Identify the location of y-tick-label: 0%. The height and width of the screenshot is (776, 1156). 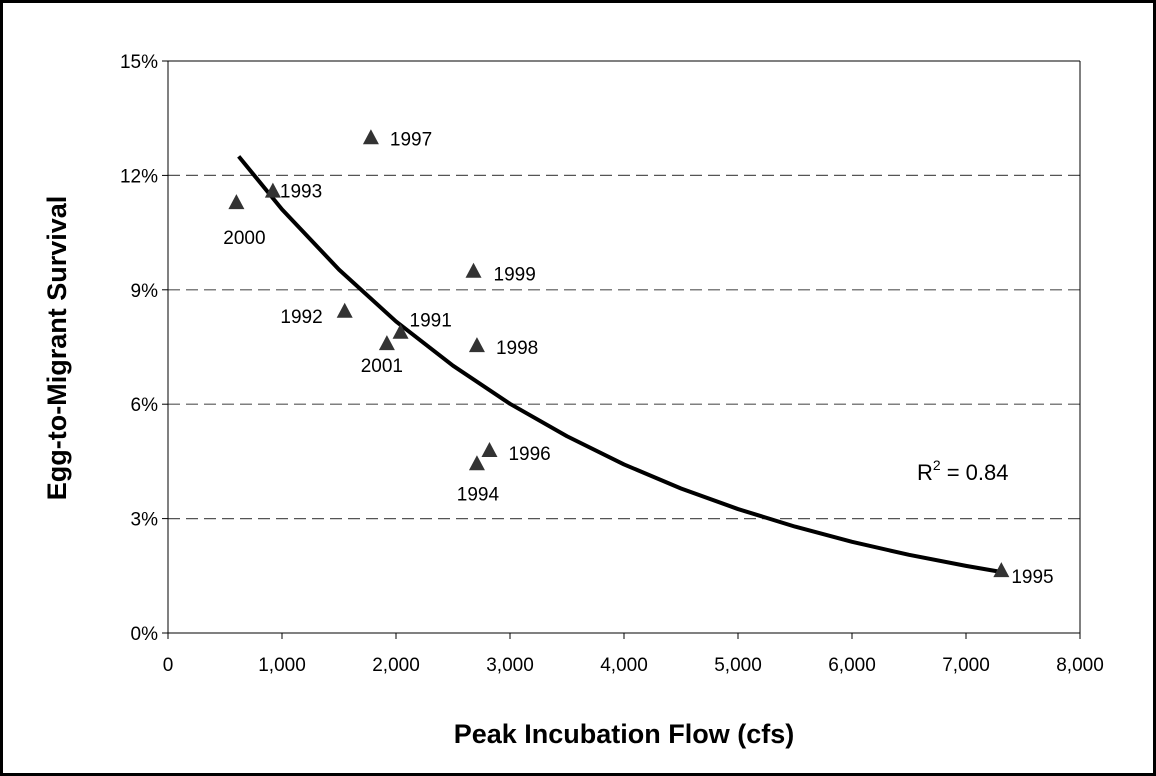
(145, 634).